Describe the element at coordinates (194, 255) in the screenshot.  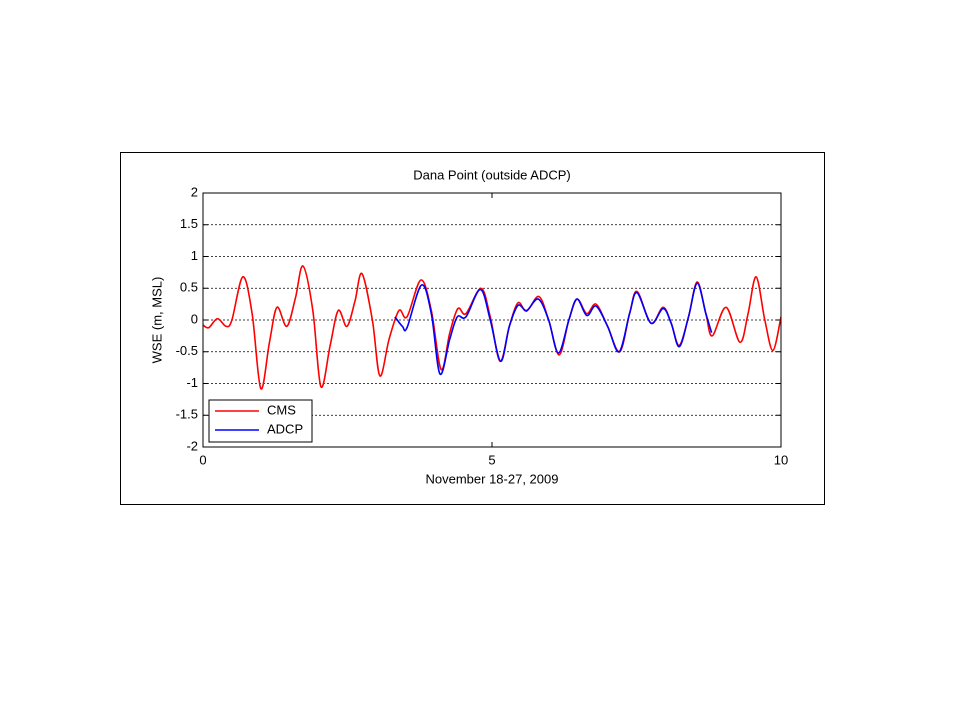
I see `y-tick-label: 1` at that location.